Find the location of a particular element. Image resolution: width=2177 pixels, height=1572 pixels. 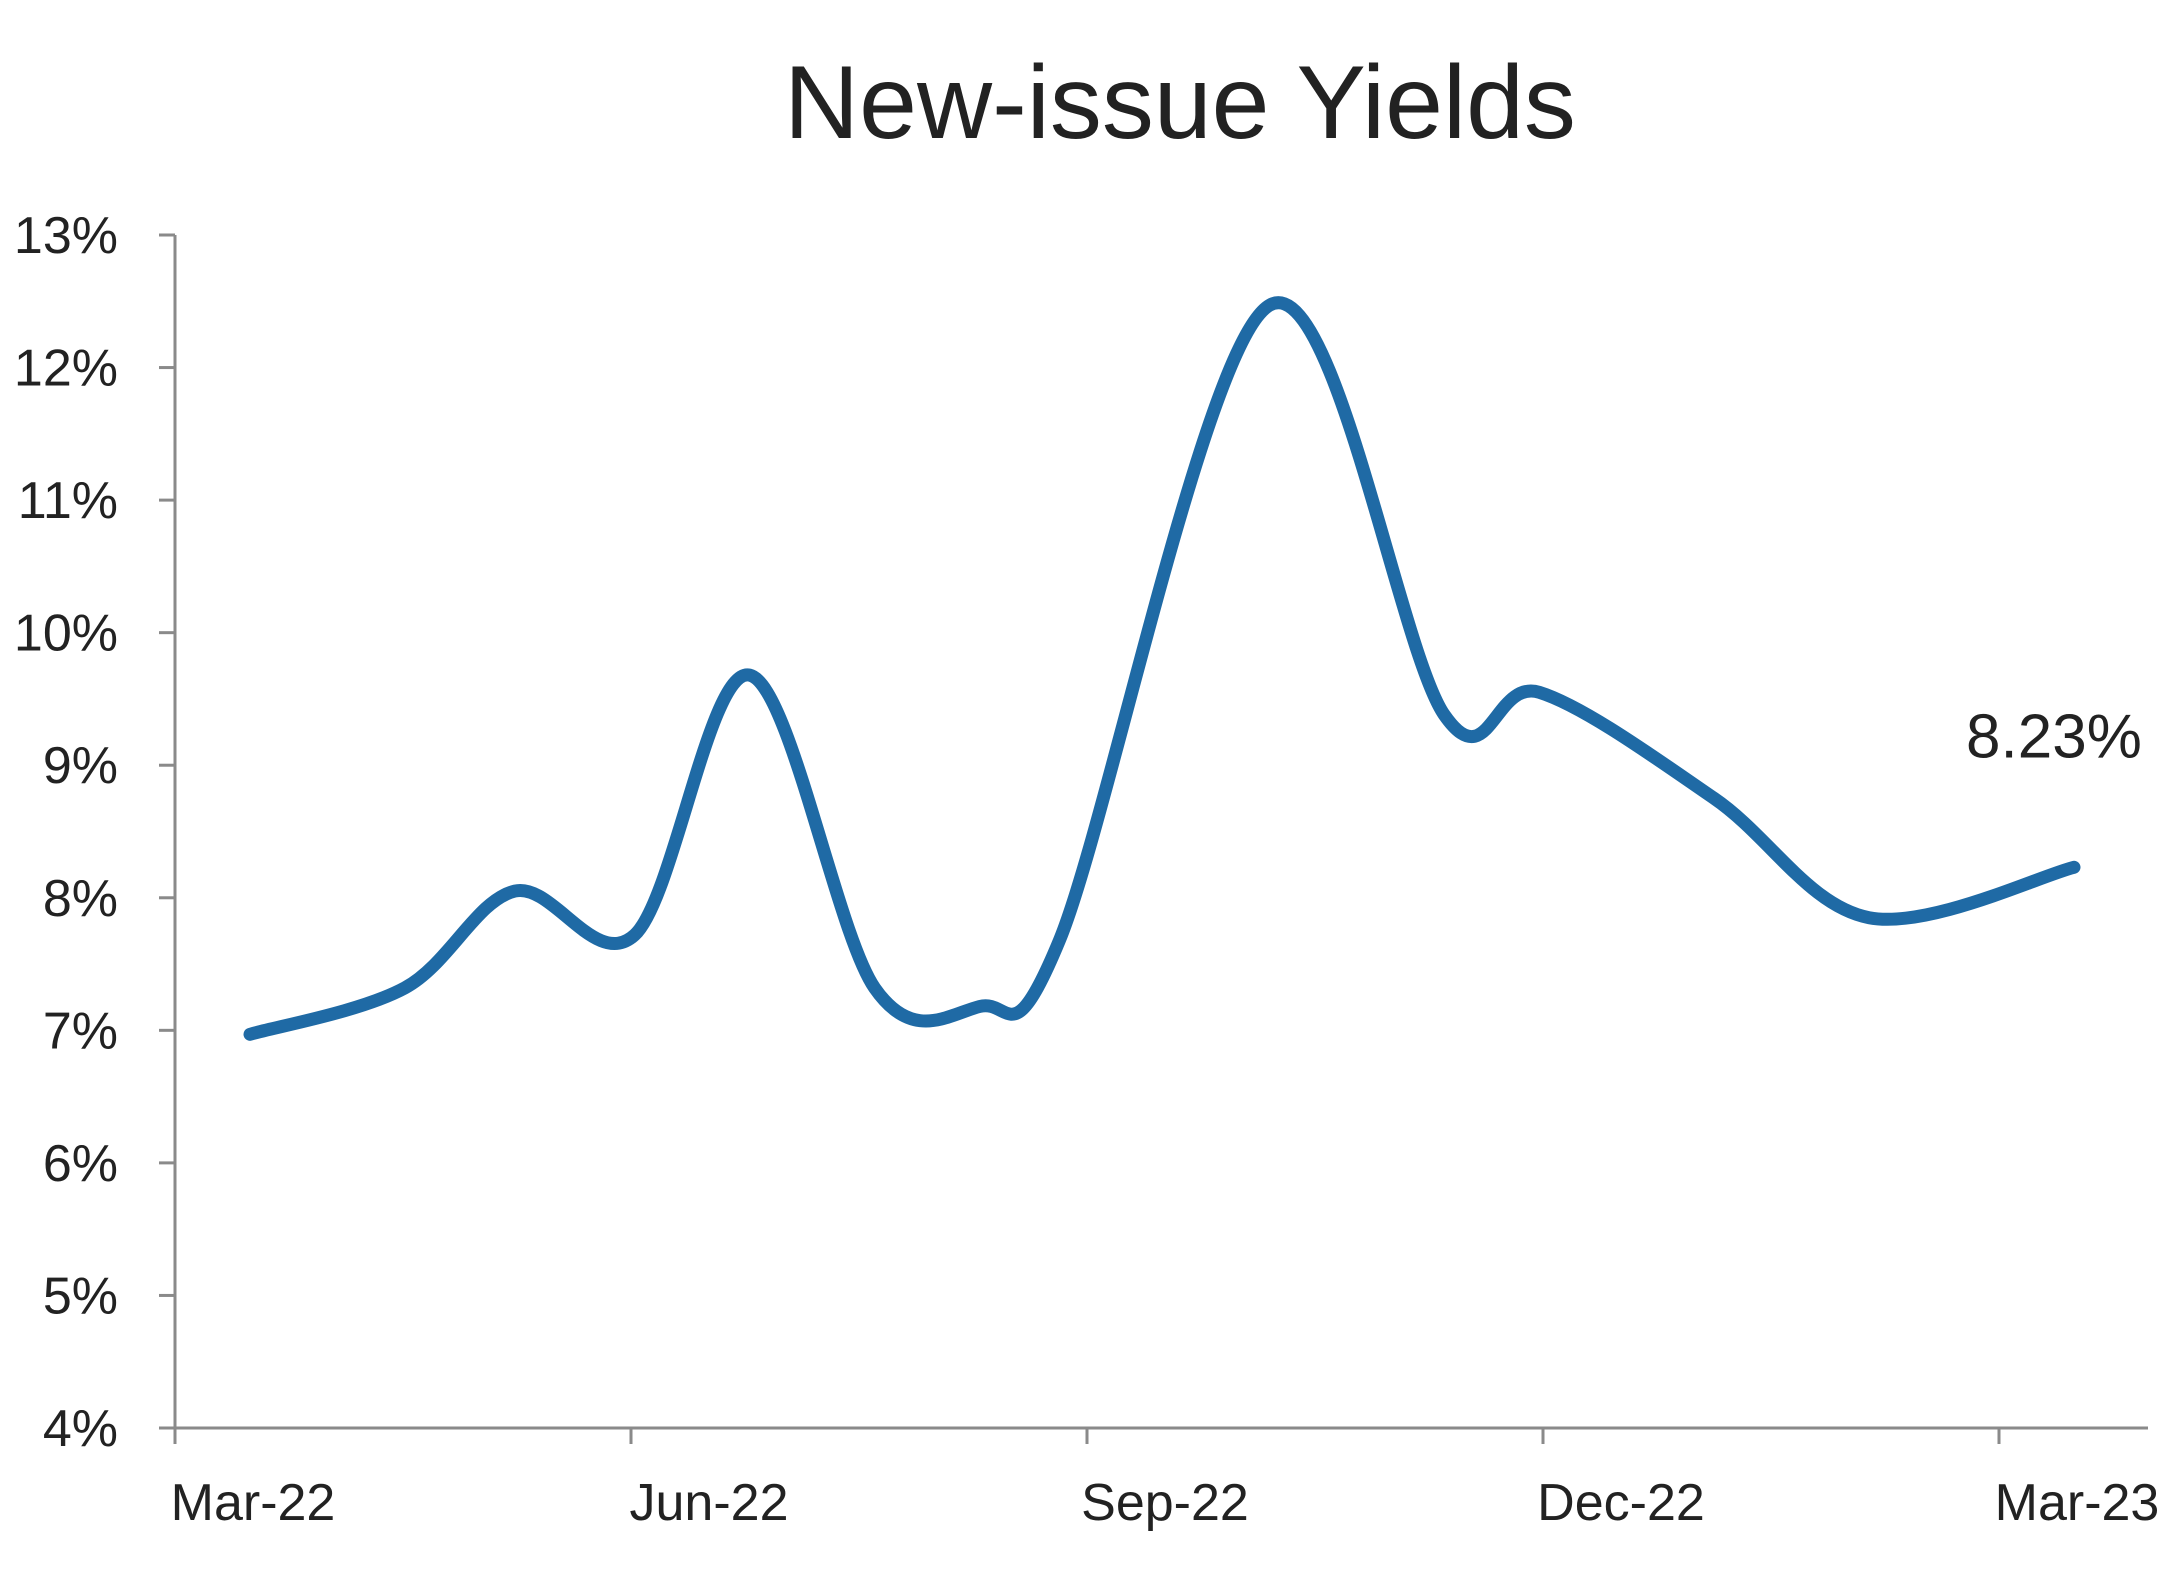

y-tick-label: 9% is located at coordinates (80, 766).